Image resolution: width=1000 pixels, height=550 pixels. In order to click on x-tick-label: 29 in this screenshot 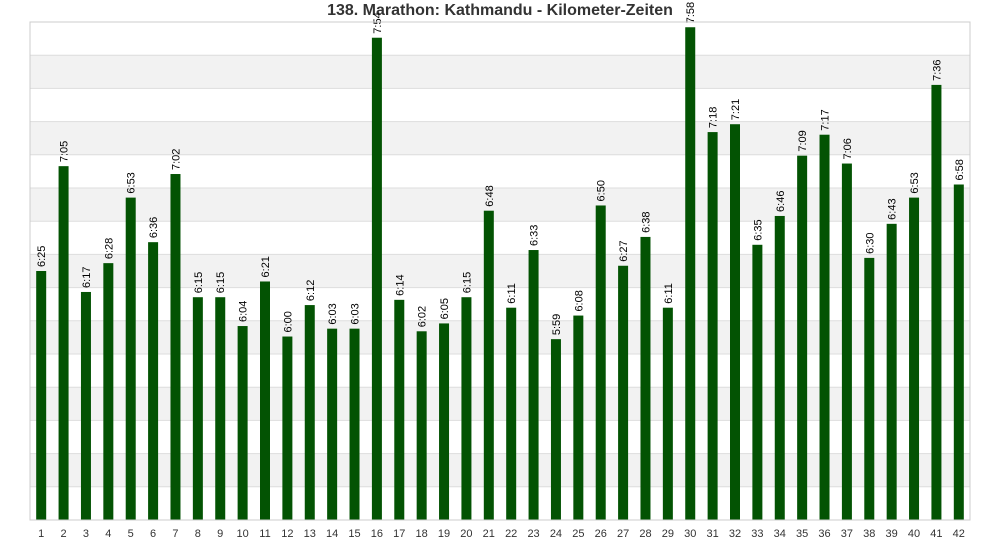, I will do `click(668, 534)`.